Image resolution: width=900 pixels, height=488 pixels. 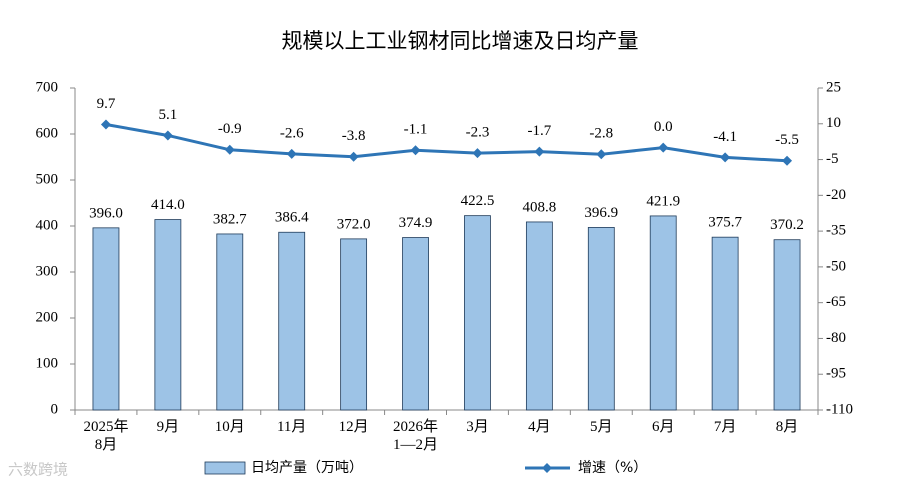 What do you see at coordinates (833, 87) in the screenshot?
I see `y2-tick-label: 25` at bounding box center [833, 87].